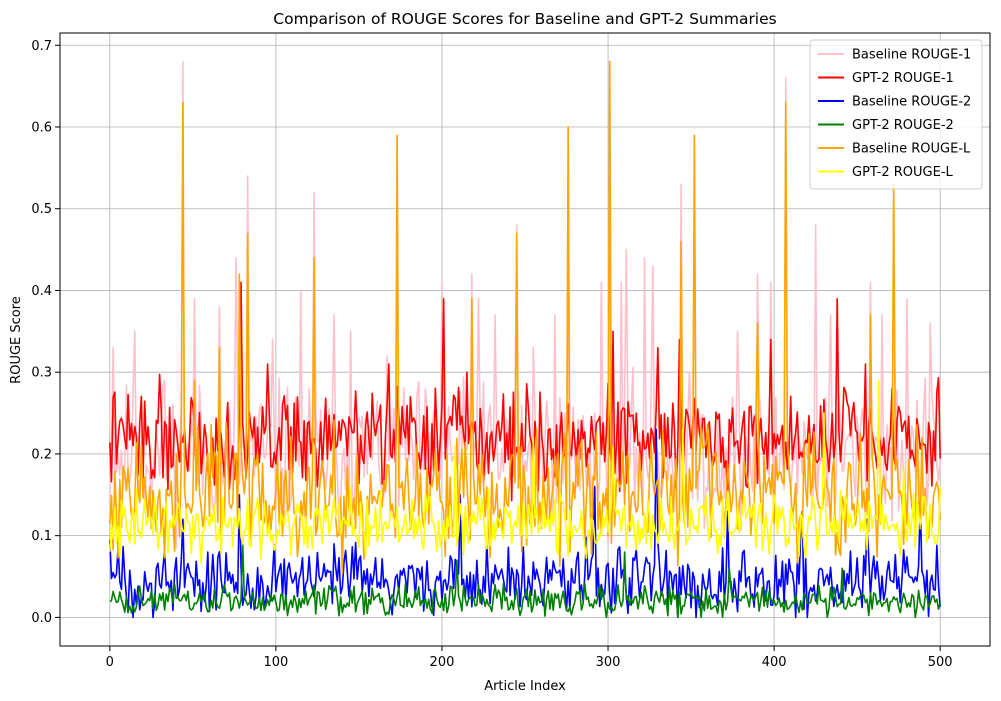  Describe the element at coordinates (774, 662) in the screenshot. I see `x-tick-label: 400` at that location.